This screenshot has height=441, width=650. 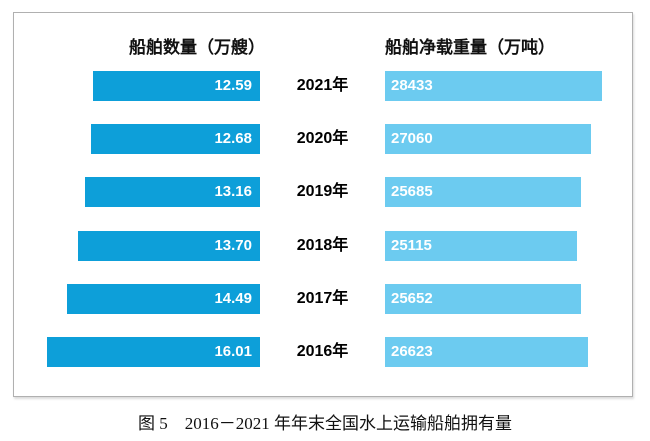 I want to click on year-label: 2019年, so click(x=322, y=191).